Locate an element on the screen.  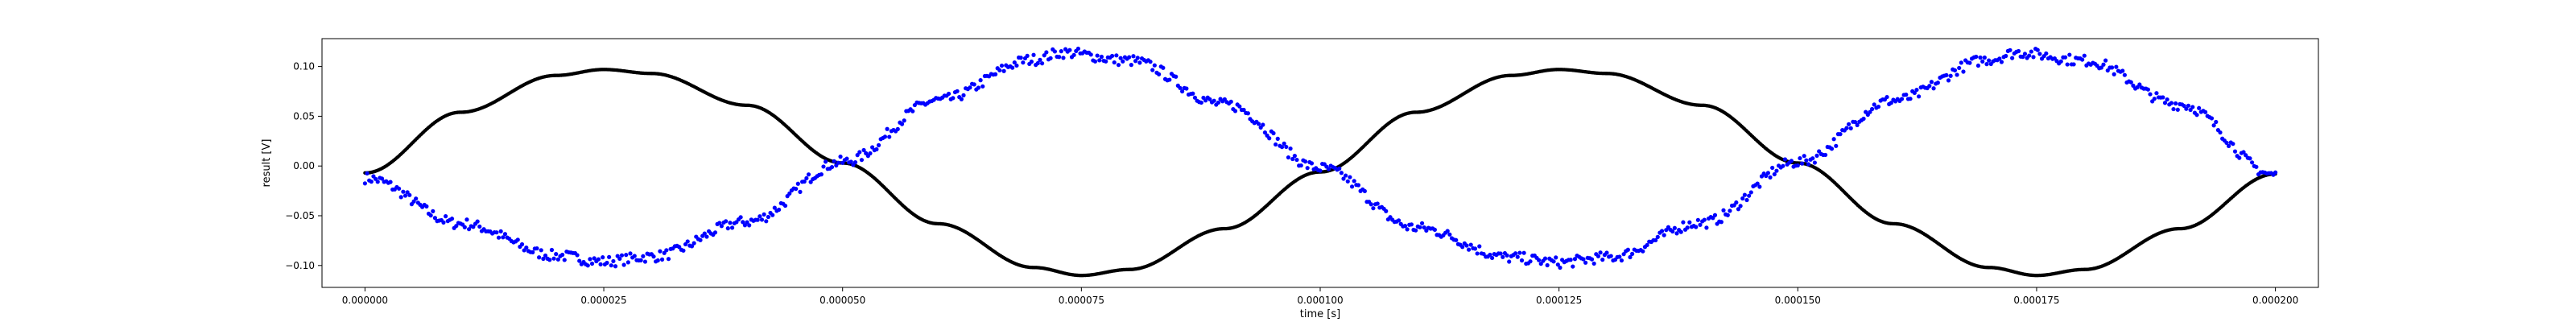
y-axis: −0.10 −0.05 0.00 0.05 0.10 is located at coordinates (303, 166).